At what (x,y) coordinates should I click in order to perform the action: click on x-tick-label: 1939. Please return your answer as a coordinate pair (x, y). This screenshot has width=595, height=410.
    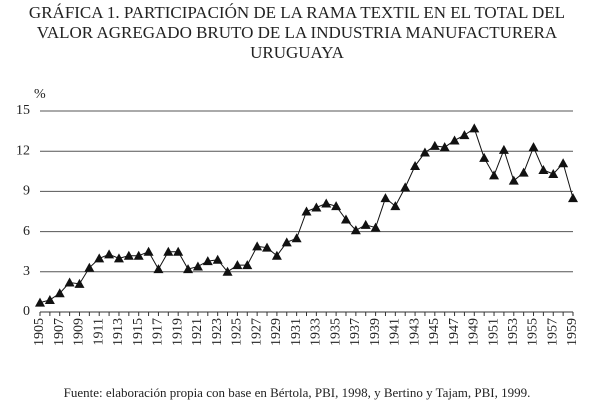
    Looking at the image, I should click on (375, 332).